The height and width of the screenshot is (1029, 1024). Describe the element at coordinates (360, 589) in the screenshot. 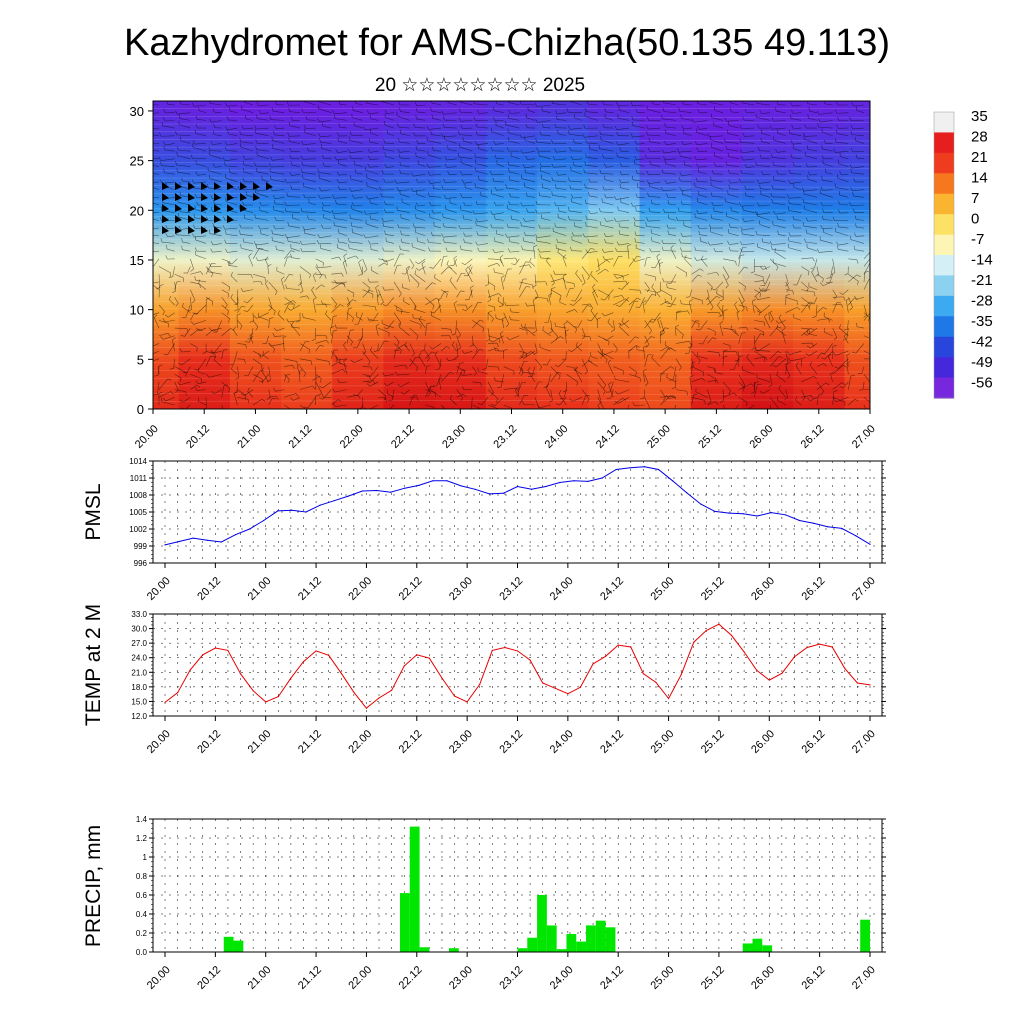

I see `panel-xtick-label: 22.00` at that location.